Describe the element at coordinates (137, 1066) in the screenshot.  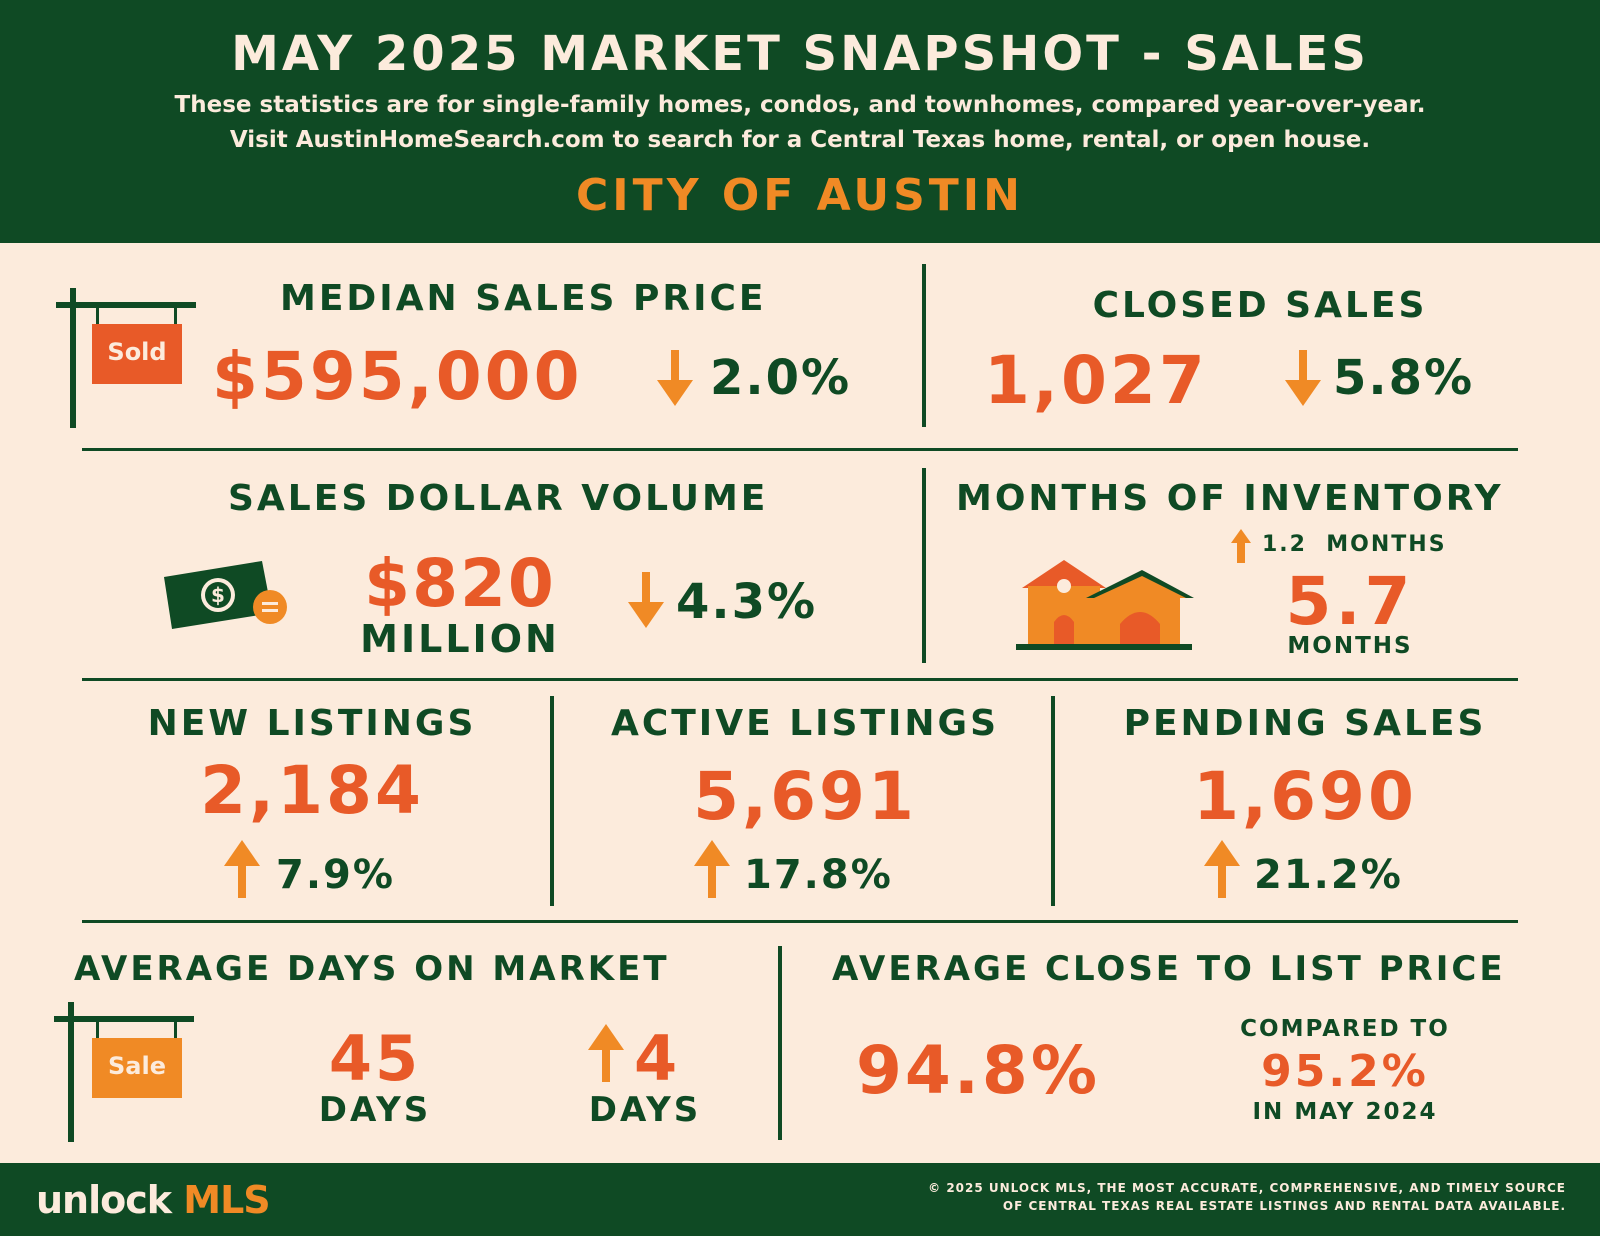
I see `sale-sign-text: Sale` at that location.